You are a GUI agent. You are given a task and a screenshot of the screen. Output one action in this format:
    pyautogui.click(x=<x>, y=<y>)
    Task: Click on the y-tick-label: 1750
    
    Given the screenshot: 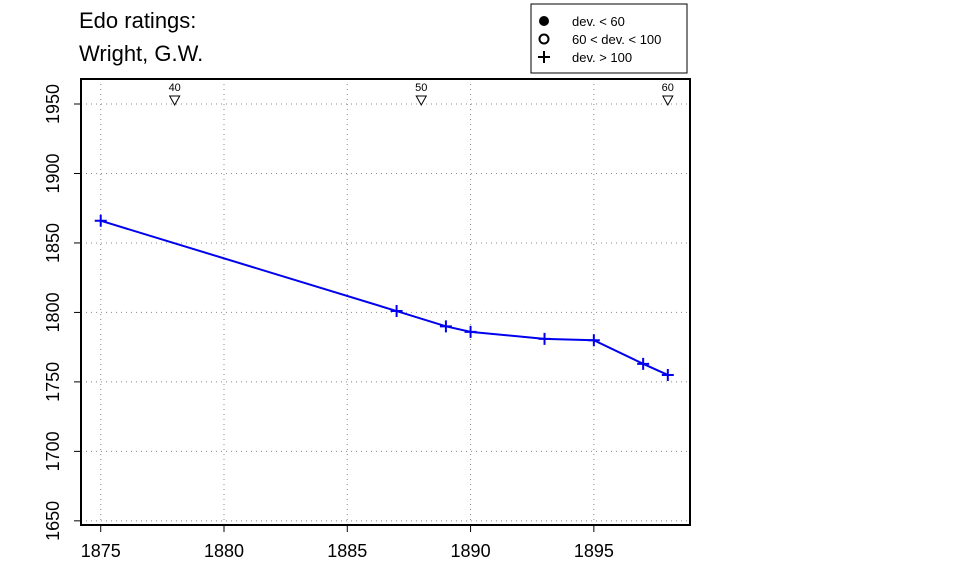 What is the action you would take?
    pyautogui.click(x=53, y=382)
    